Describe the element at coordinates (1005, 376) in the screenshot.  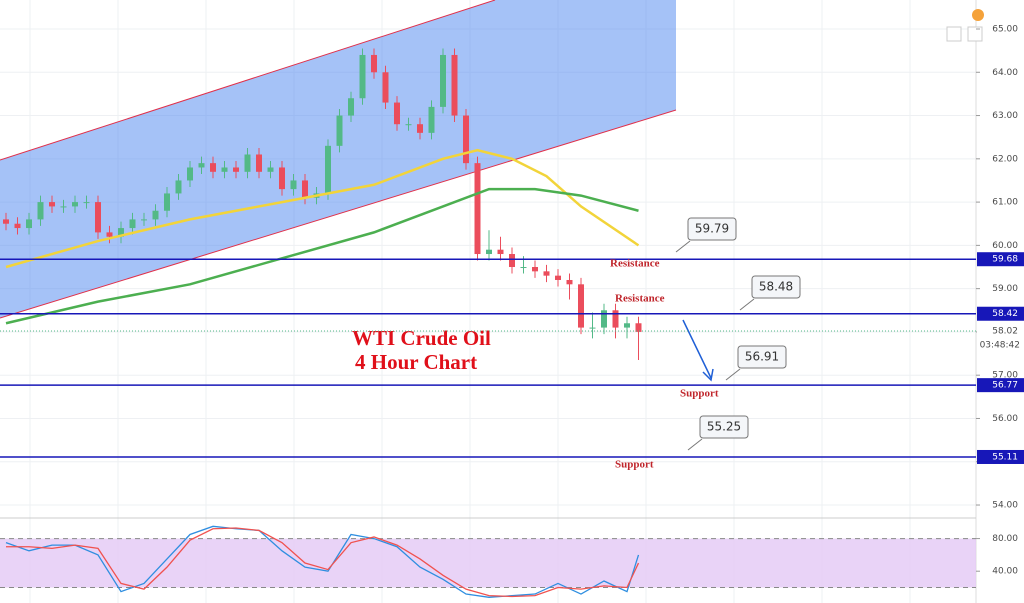
I see `y-tick-label: 57.00` at that location.